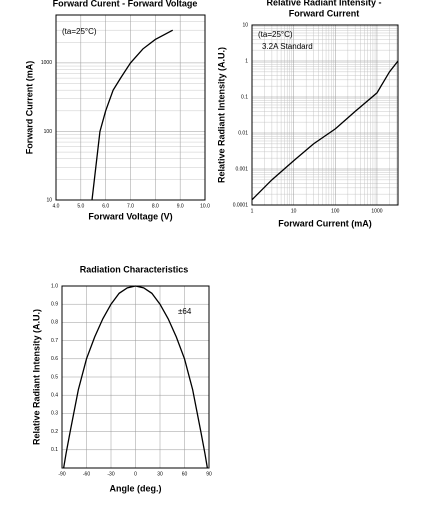  I want to click on chart-title: Radiation Characteristics, so click(134, 269).